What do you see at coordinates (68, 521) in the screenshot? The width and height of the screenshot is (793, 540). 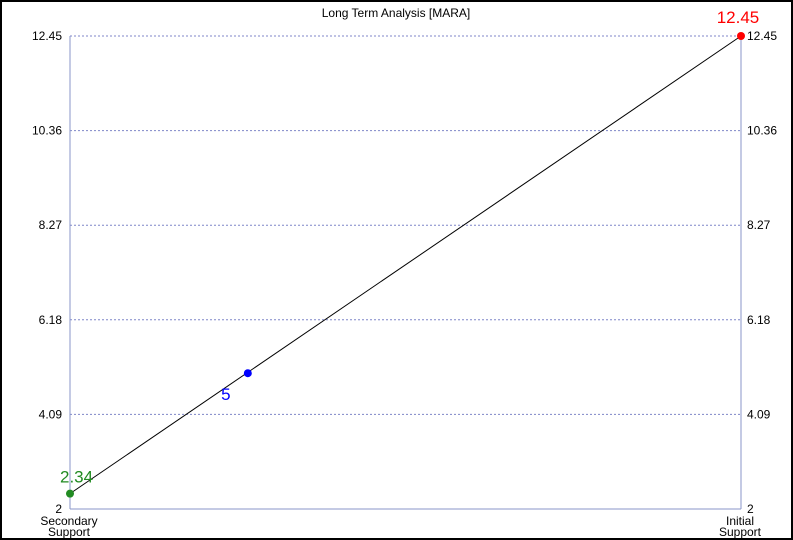 I see `x-category-label: Secondary` at bounding box center [68, 521].